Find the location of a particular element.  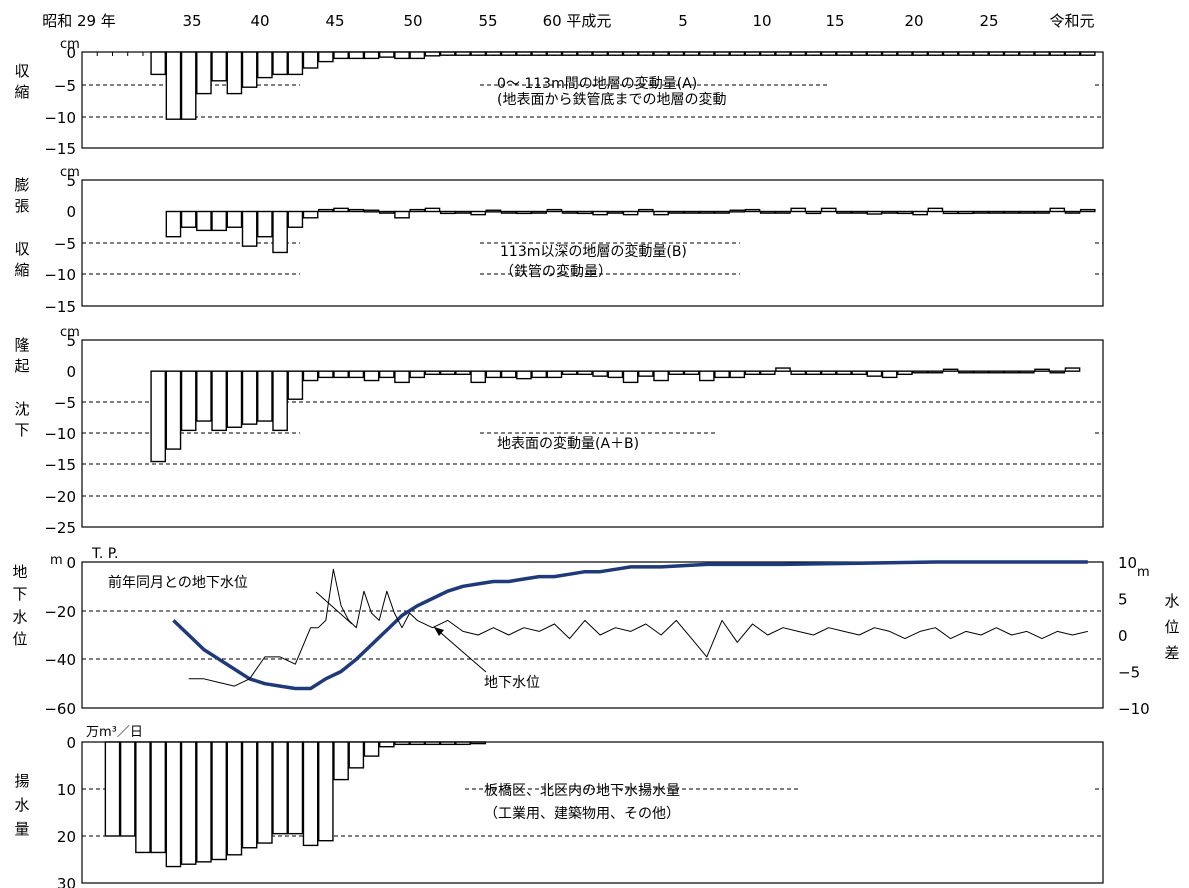

y-tick-label: −25 is located at coordinates (60, 528).